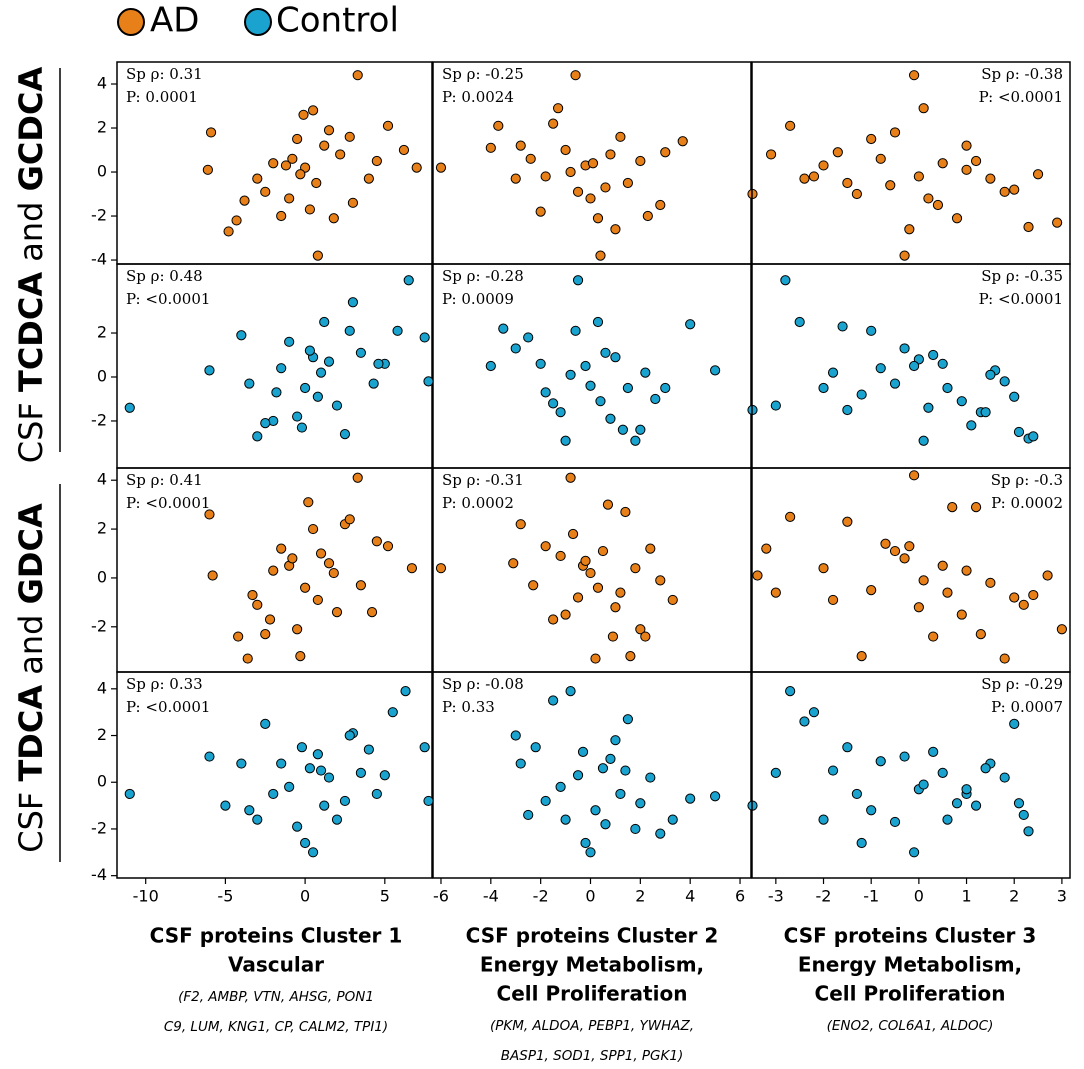 The image size is (1084, 1069). Describe the element at coordinates (99, 625) in the screenshot. I see `y-tick-label: -2` at that location.